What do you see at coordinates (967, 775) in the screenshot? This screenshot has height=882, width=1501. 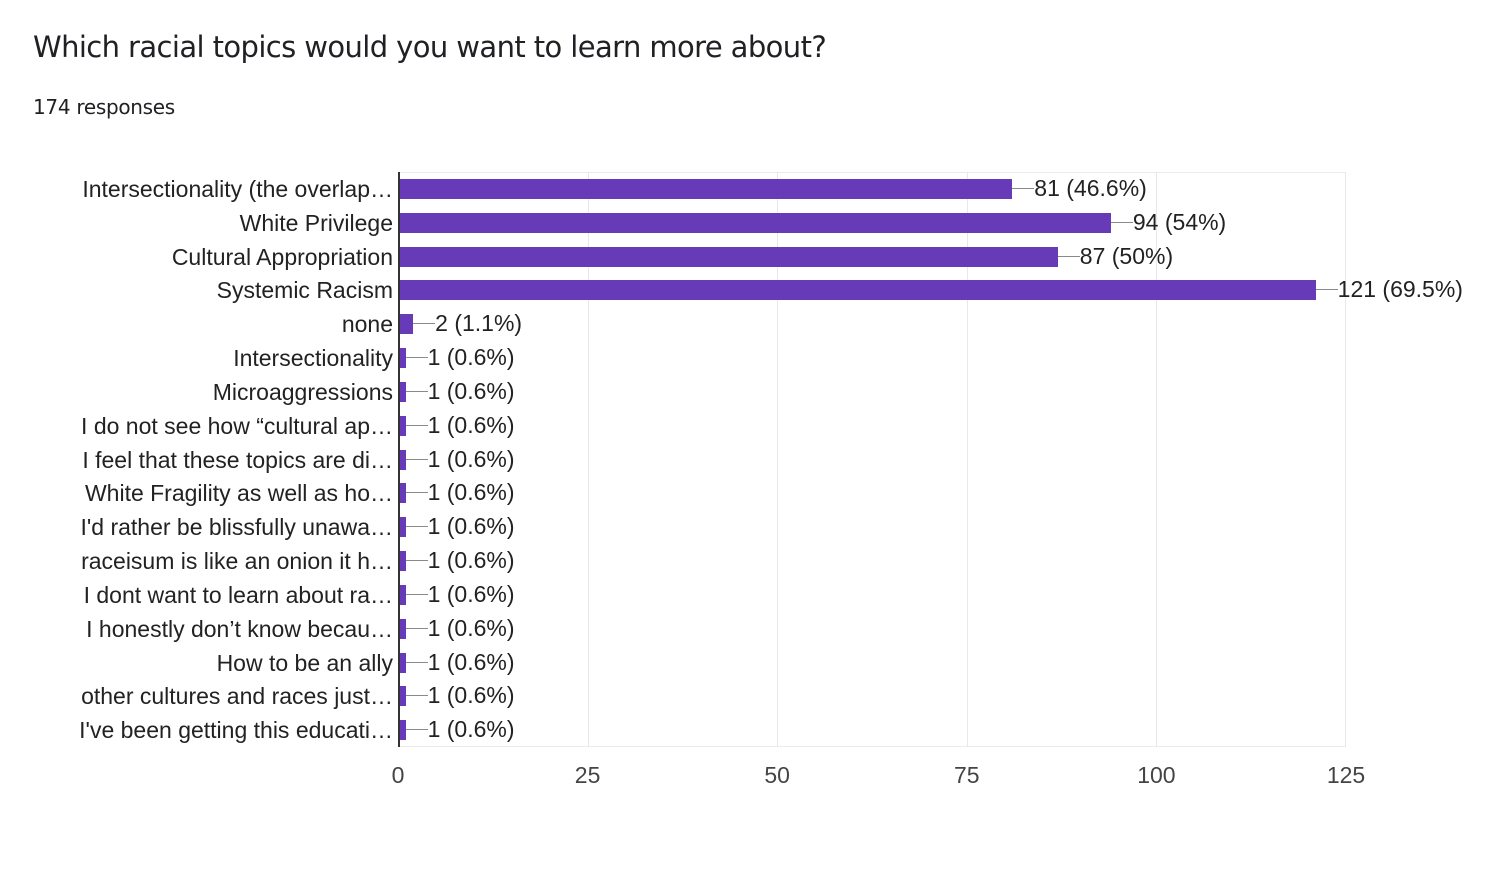 I see `x-tick-label: 75` at bounding box center [967, 775].